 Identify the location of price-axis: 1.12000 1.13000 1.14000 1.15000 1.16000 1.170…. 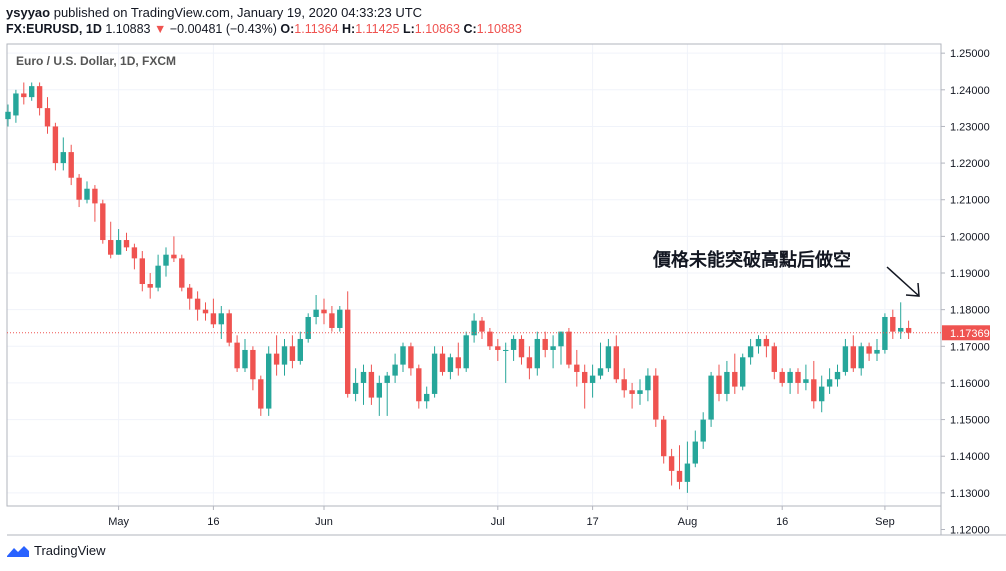
(965, 292).